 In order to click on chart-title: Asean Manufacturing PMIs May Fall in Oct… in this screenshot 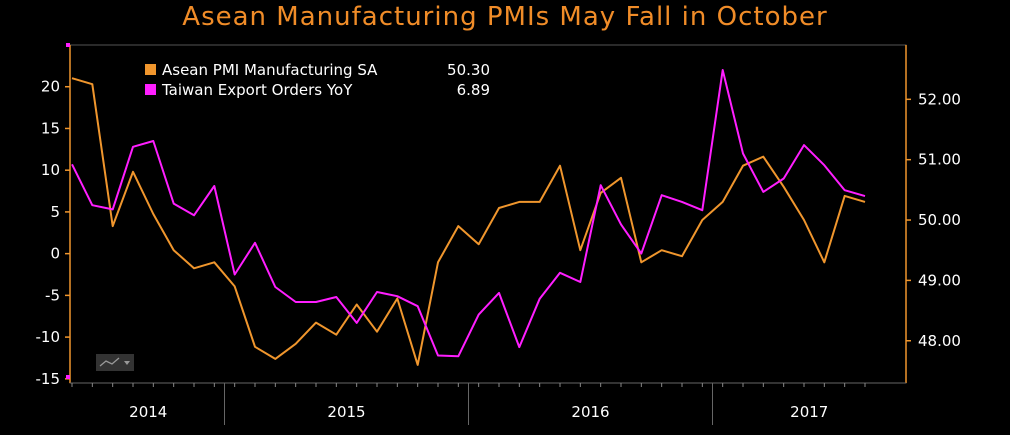, I will do `click(505, 17)`.